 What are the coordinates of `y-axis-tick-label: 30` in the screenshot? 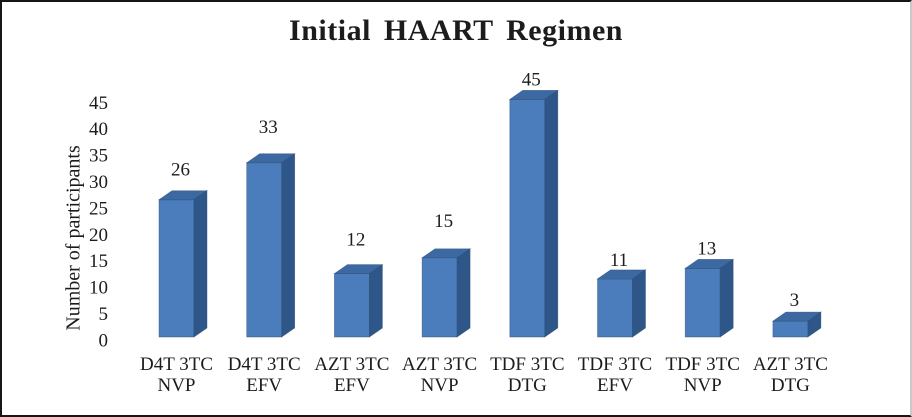 It's located at (98, 182).